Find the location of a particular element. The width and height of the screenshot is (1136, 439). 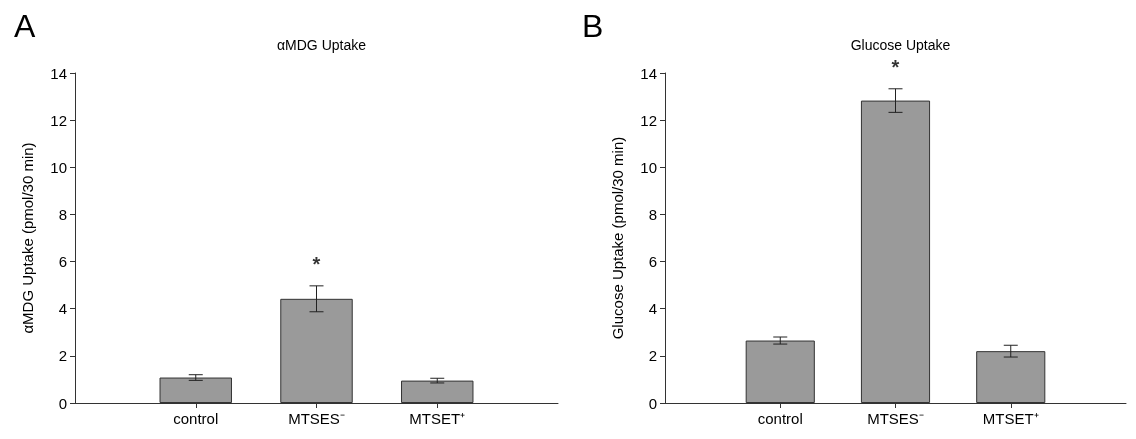

y-axis-title: Glucose Uptake (pmol/30 min) is located at coordinates (617, 238).